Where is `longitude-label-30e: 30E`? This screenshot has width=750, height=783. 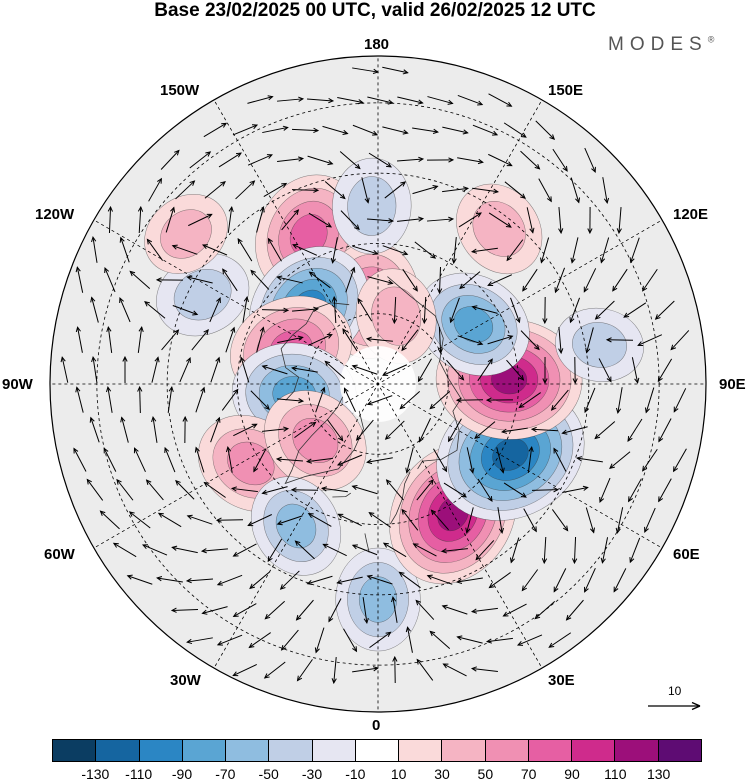 longitude-label-30e: 30E is located at coordinates (561, 680).